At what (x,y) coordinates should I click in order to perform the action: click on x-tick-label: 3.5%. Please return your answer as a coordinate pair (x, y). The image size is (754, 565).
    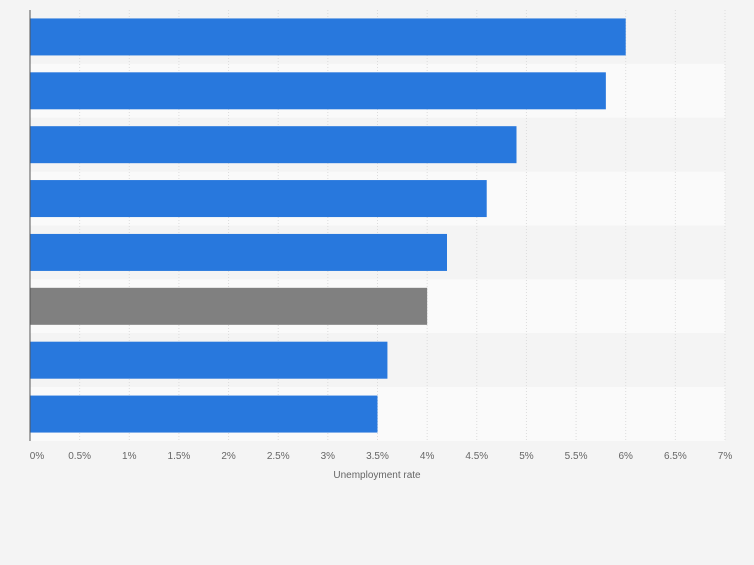
    Looking at the image, I should click on (377, 456).